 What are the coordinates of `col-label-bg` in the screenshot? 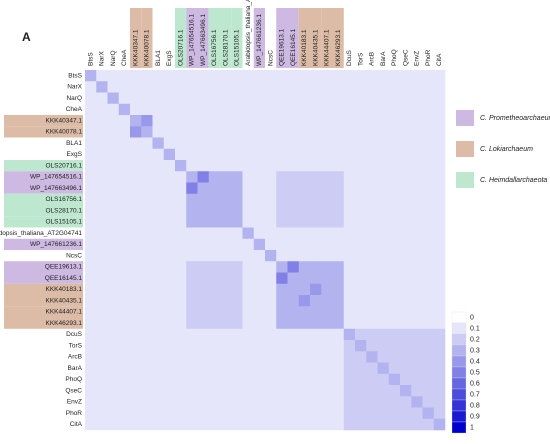 It's located at (181, 38).